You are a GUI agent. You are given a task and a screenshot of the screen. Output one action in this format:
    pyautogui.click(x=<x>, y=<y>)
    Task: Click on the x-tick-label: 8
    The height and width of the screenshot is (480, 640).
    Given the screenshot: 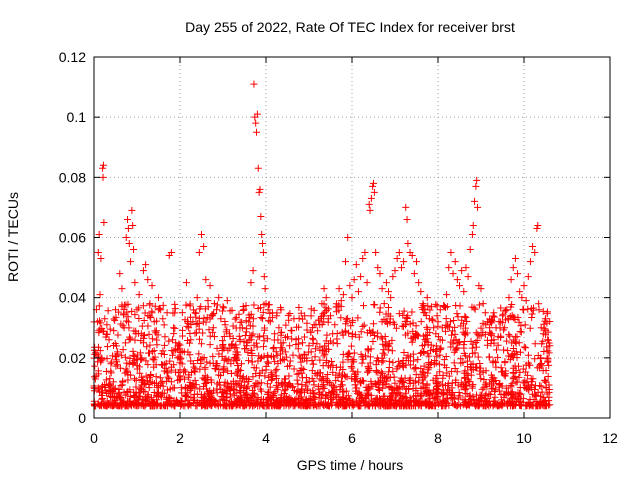 What is the action you would take?
    pyautogui.click(x=438, y=438)
    